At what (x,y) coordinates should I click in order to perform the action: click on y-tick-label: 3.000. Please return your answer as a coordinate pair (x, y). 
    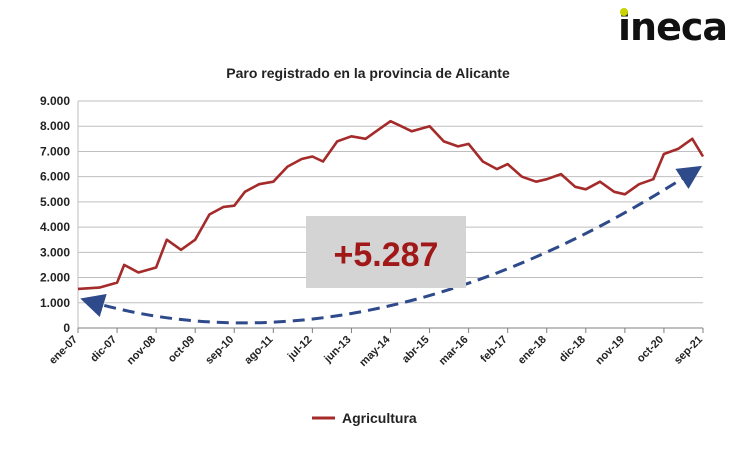
    Looking at the image, I should click on (55, 252).